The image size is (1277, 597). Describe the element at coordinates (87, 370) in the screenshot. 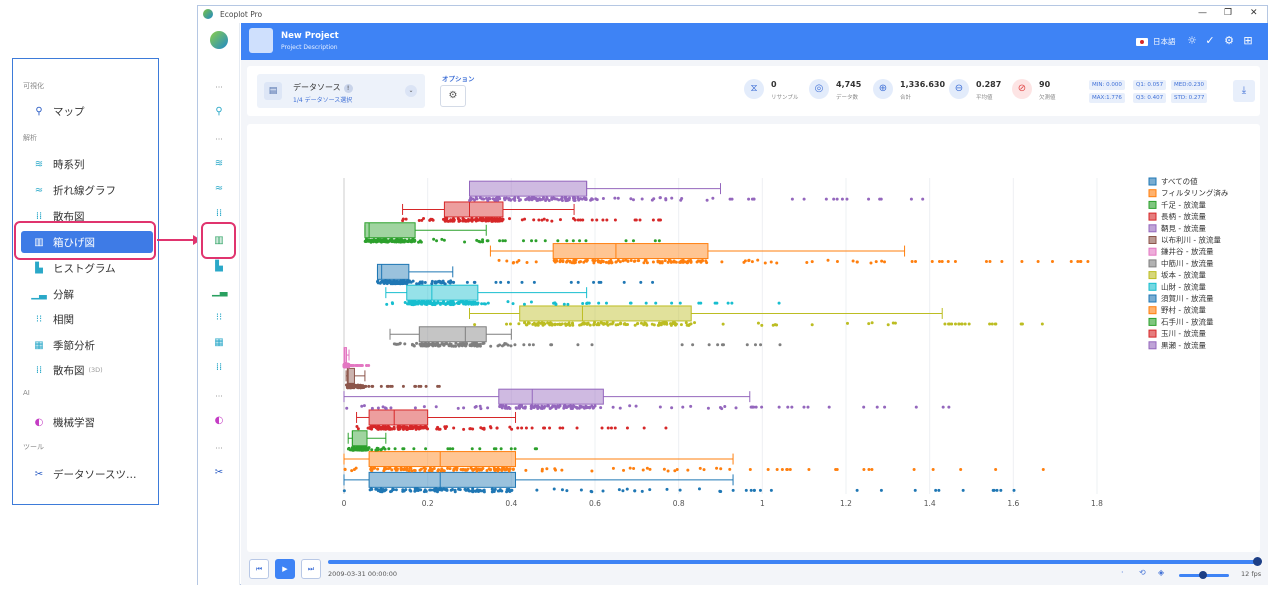

I see `menu-item-scatter3d: ⁞⁞ 散布図 (3D)` at that location.